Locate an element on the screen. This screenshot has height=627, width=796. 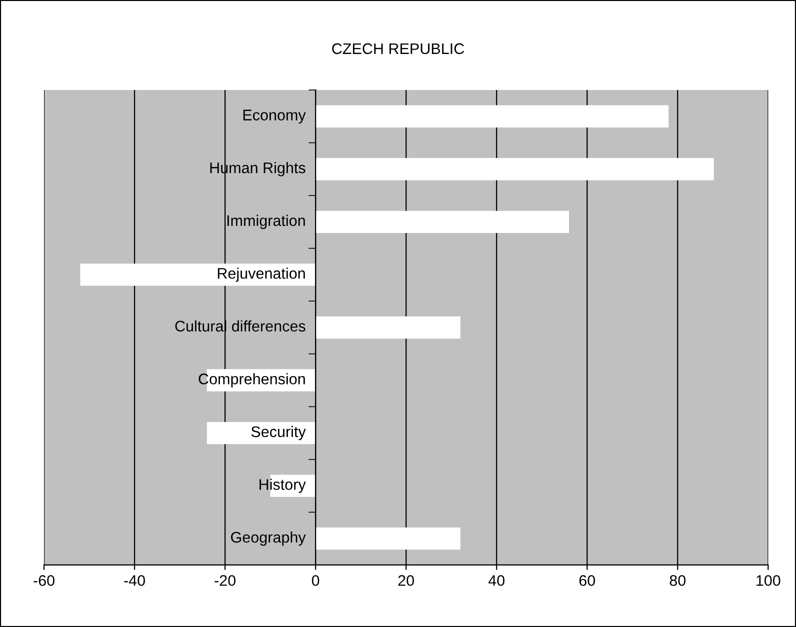
x-tick-label: -20 is located at coordinates (225, 580).